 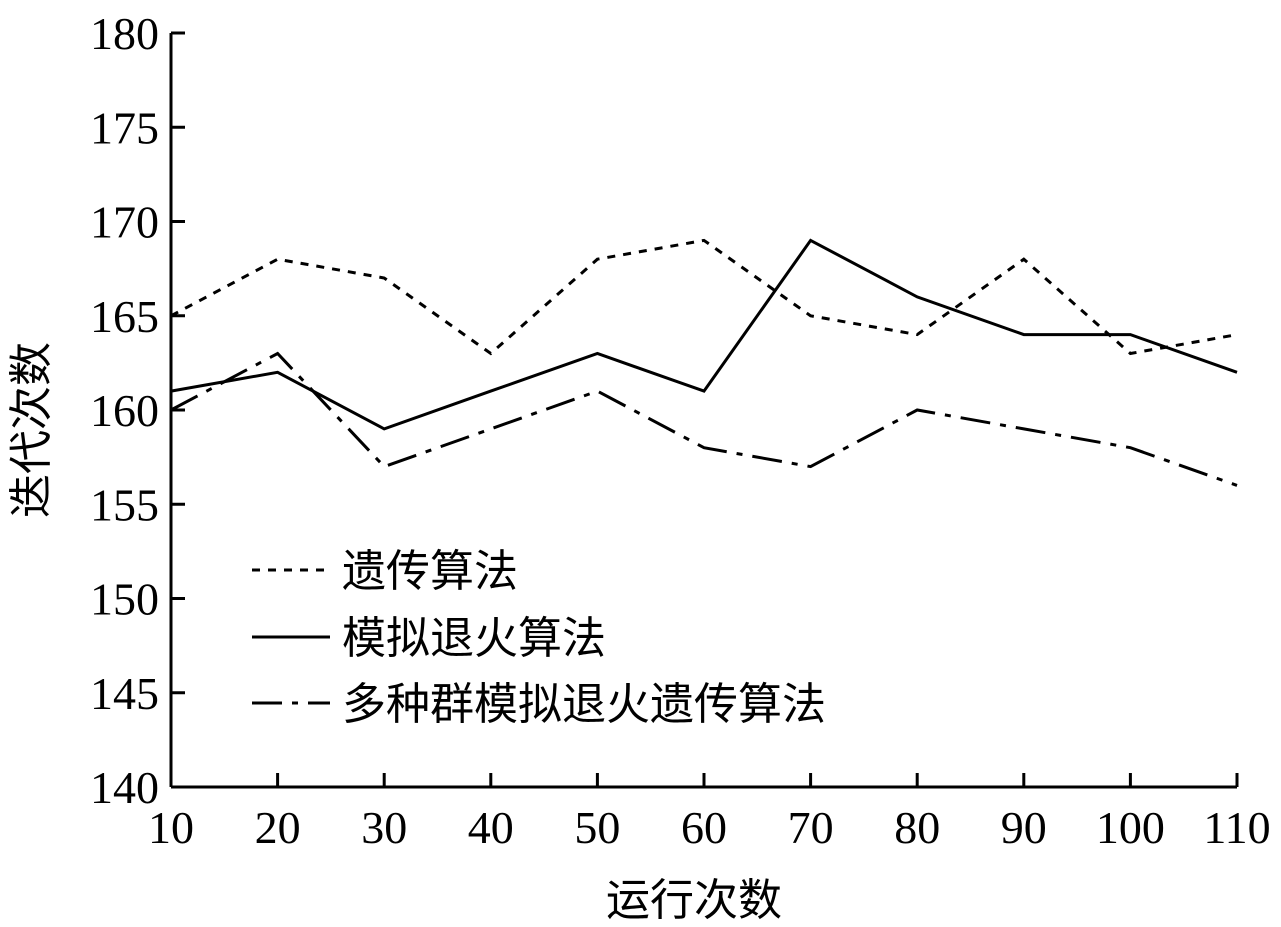 I want to click on legend-item-annealing: 模拟退火算法, so click(x=429, y=638).